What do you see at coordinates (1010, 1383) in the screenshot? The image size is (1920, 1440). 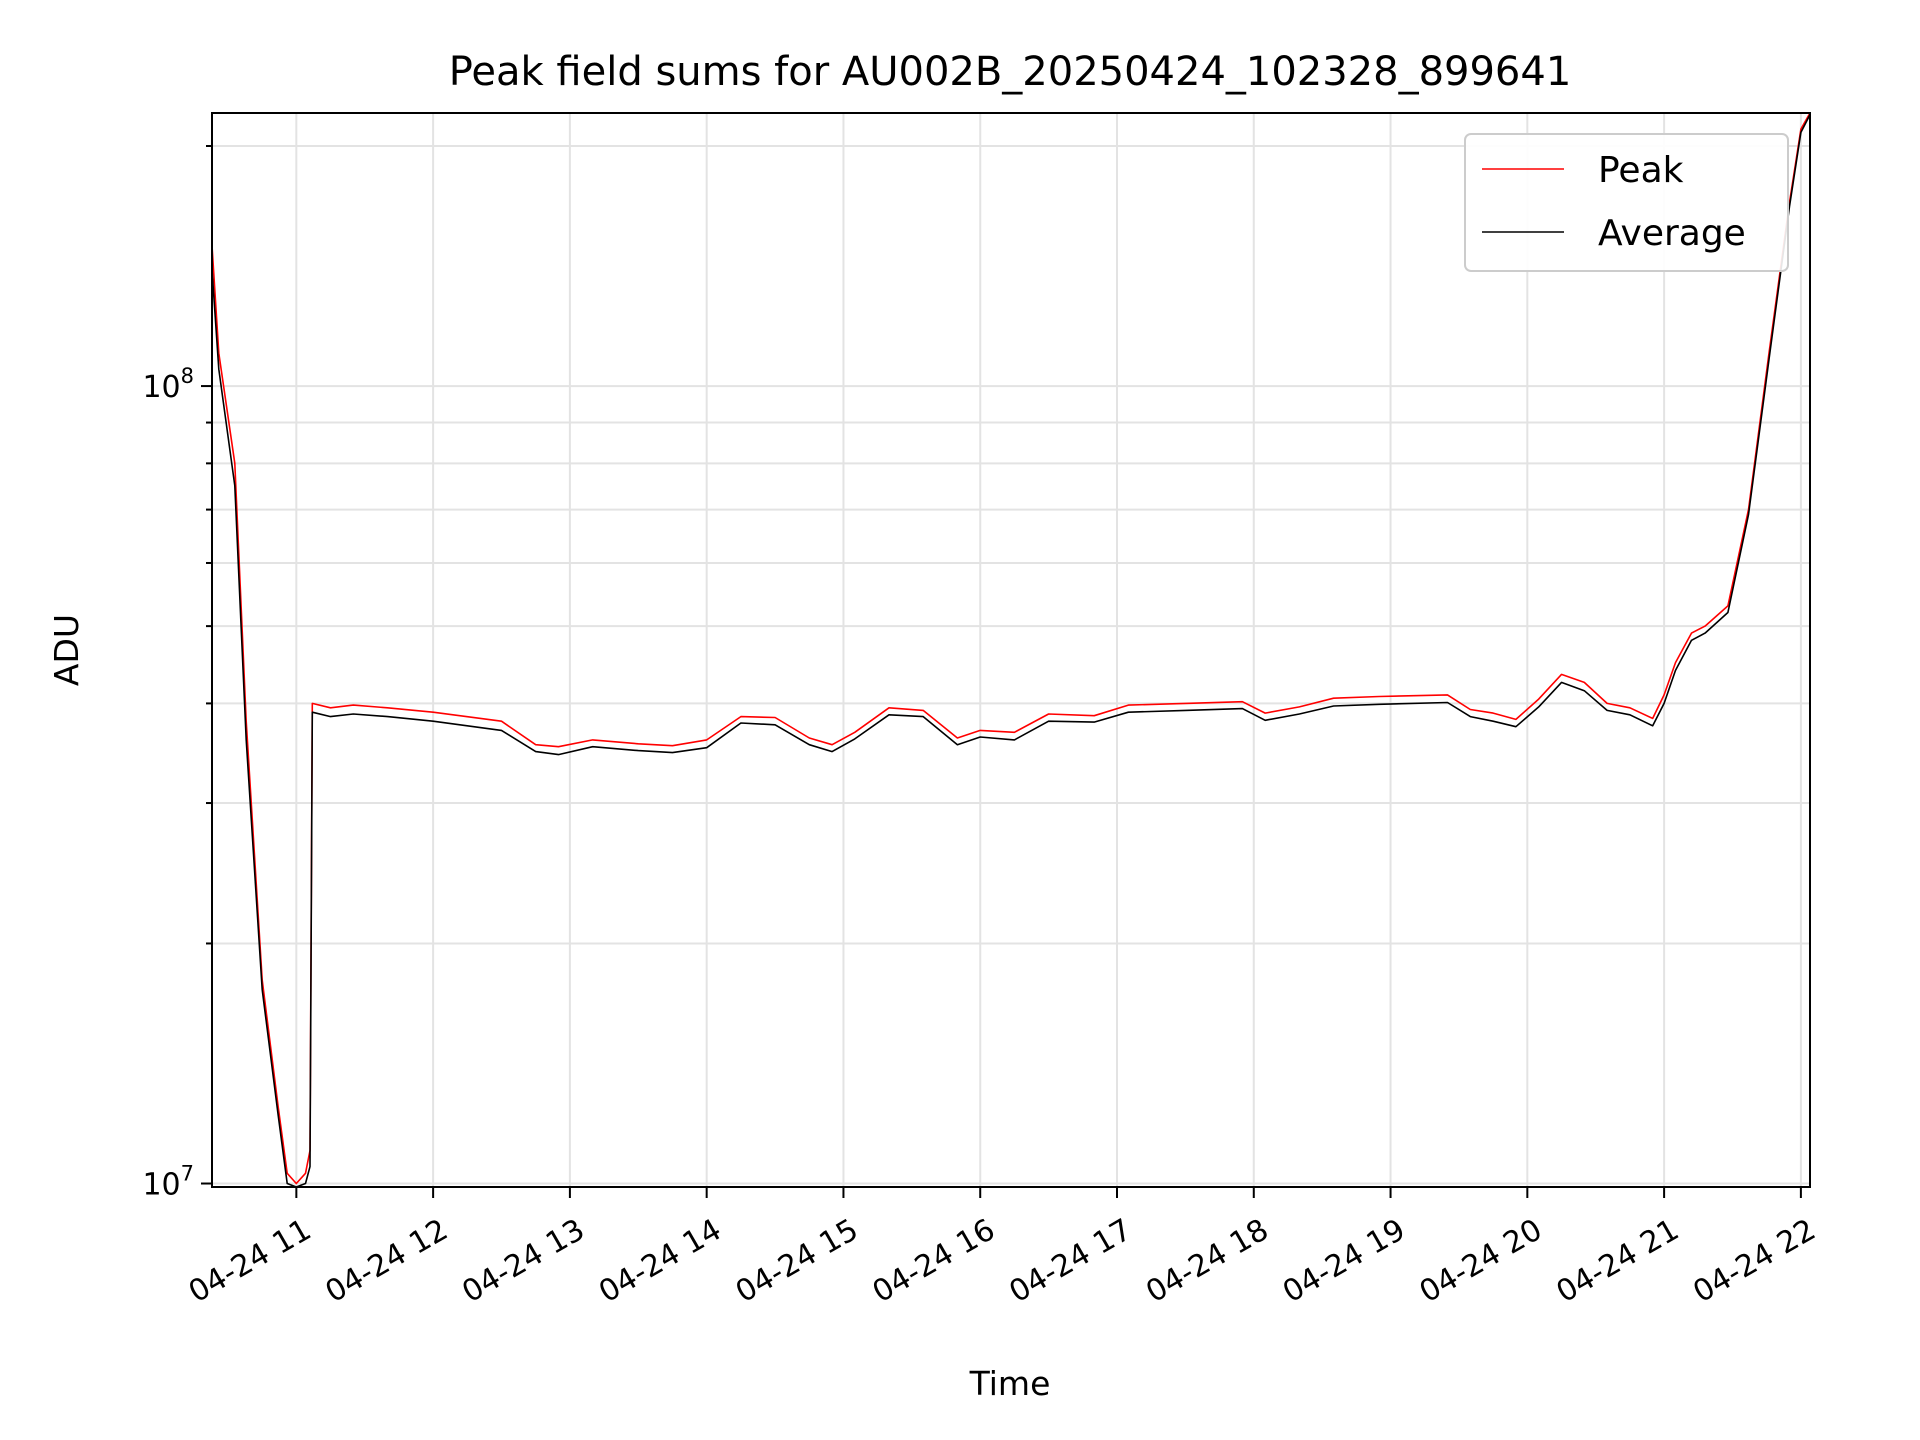 I see `x-axis-label: Time` at bounding box center [1010, 1383].